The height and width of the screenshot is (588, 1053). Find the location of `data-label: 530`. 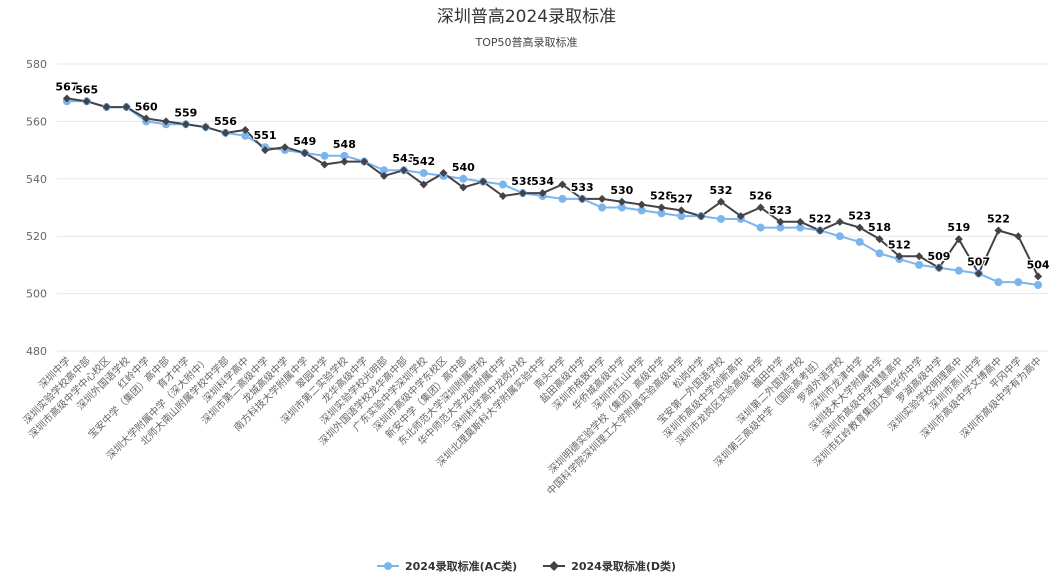

data-label: 530 is located at coordinates (621, 190).